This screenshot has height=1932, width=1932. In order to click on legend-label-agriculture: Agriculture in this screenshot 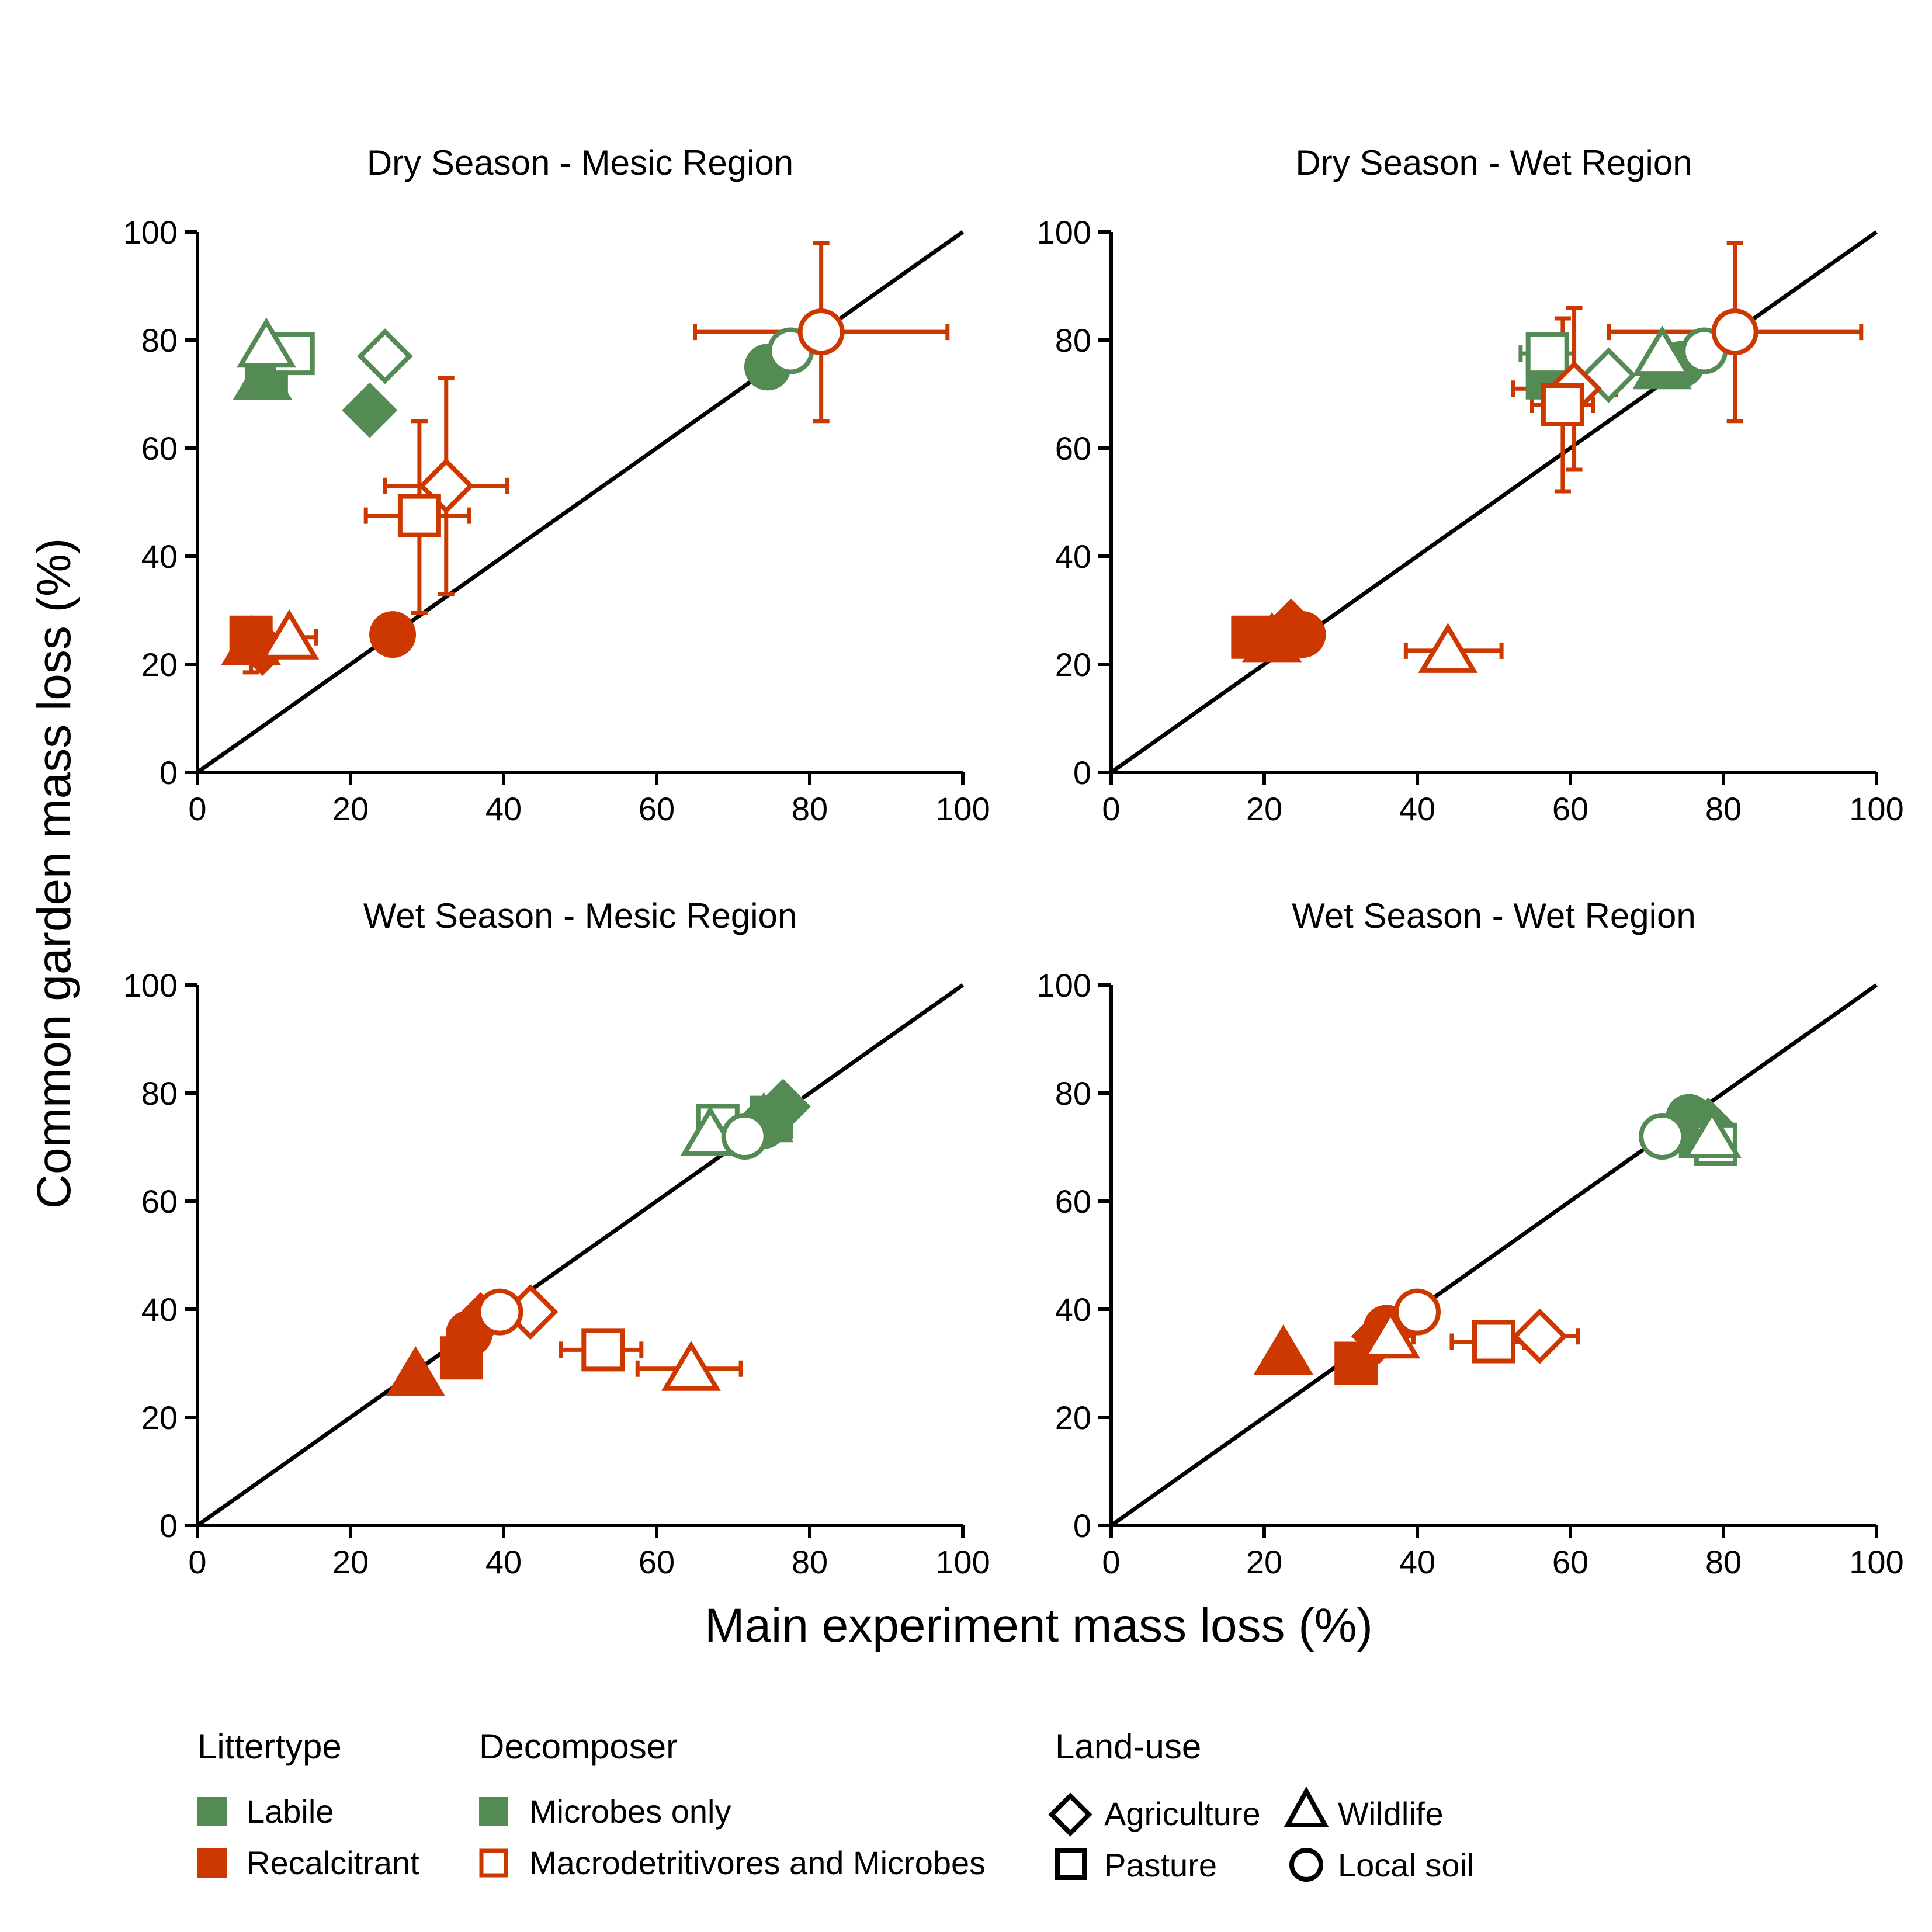, I will do `click(1182, 1813)`.